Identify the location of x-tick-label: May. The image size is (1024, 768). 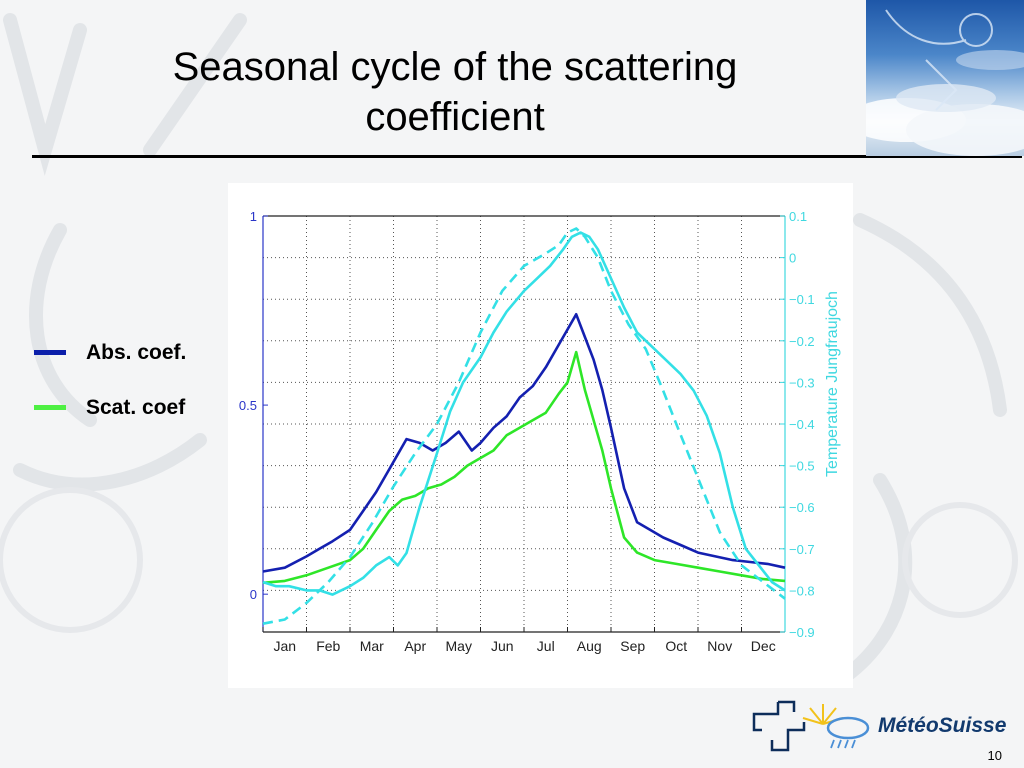
(459, 646).